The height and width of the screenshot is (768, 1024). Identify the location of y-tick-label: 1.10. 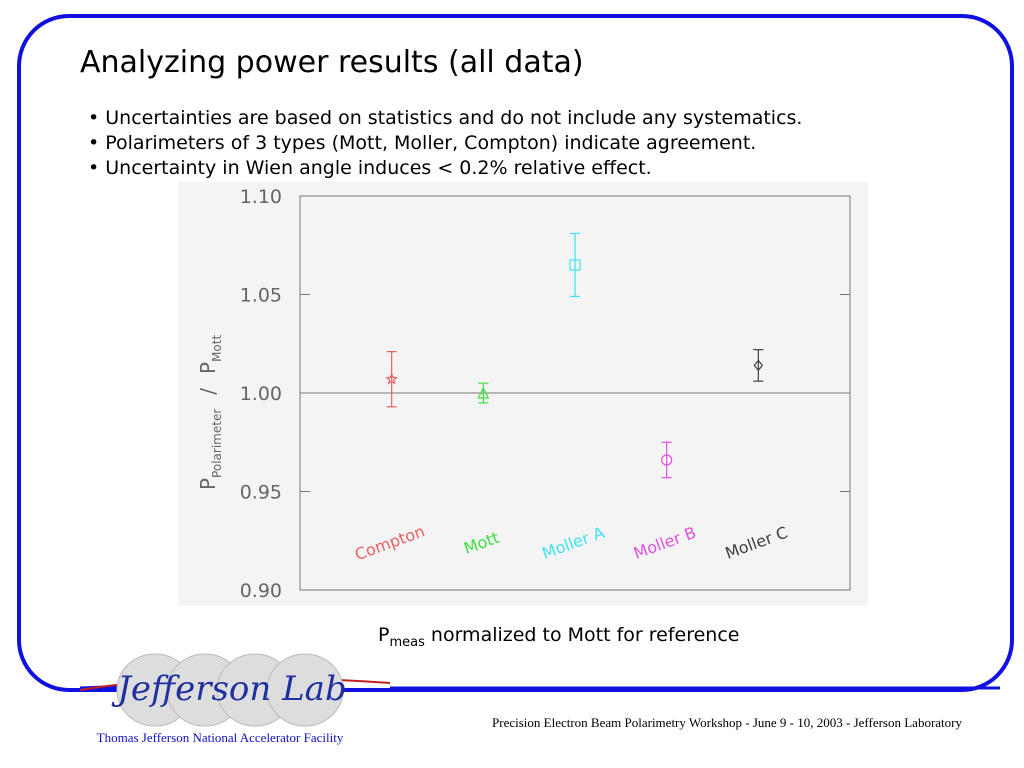
(261, 197).